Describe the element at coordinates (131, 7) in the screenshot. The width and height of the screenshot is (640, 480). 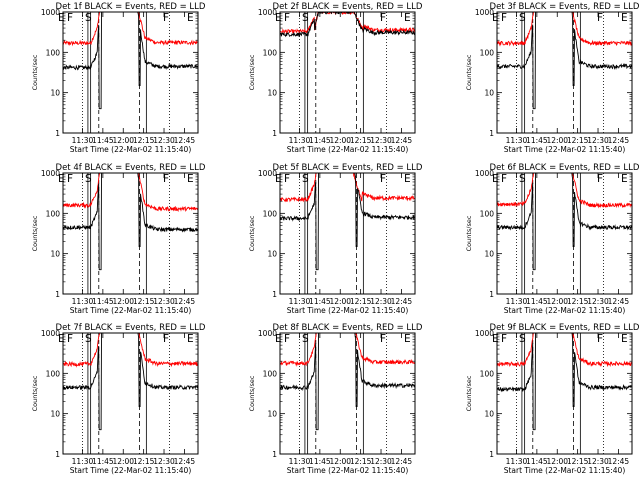
I see `chart-title: Det 1f BLACK = Events, RED = LLD` at that location.